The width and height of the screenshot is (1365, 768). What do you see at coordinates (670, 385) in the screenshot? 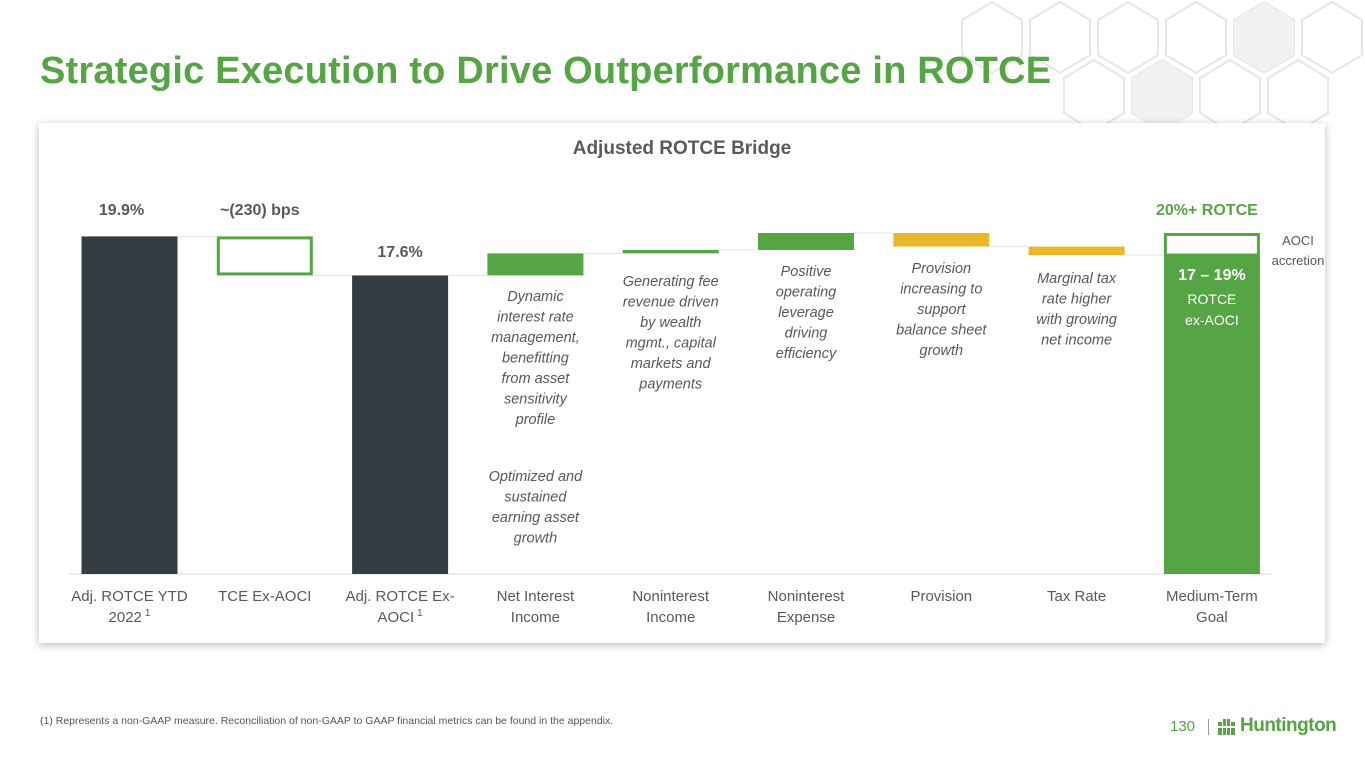
I see `annotation-text: payments` at bounding box center [670, 385].